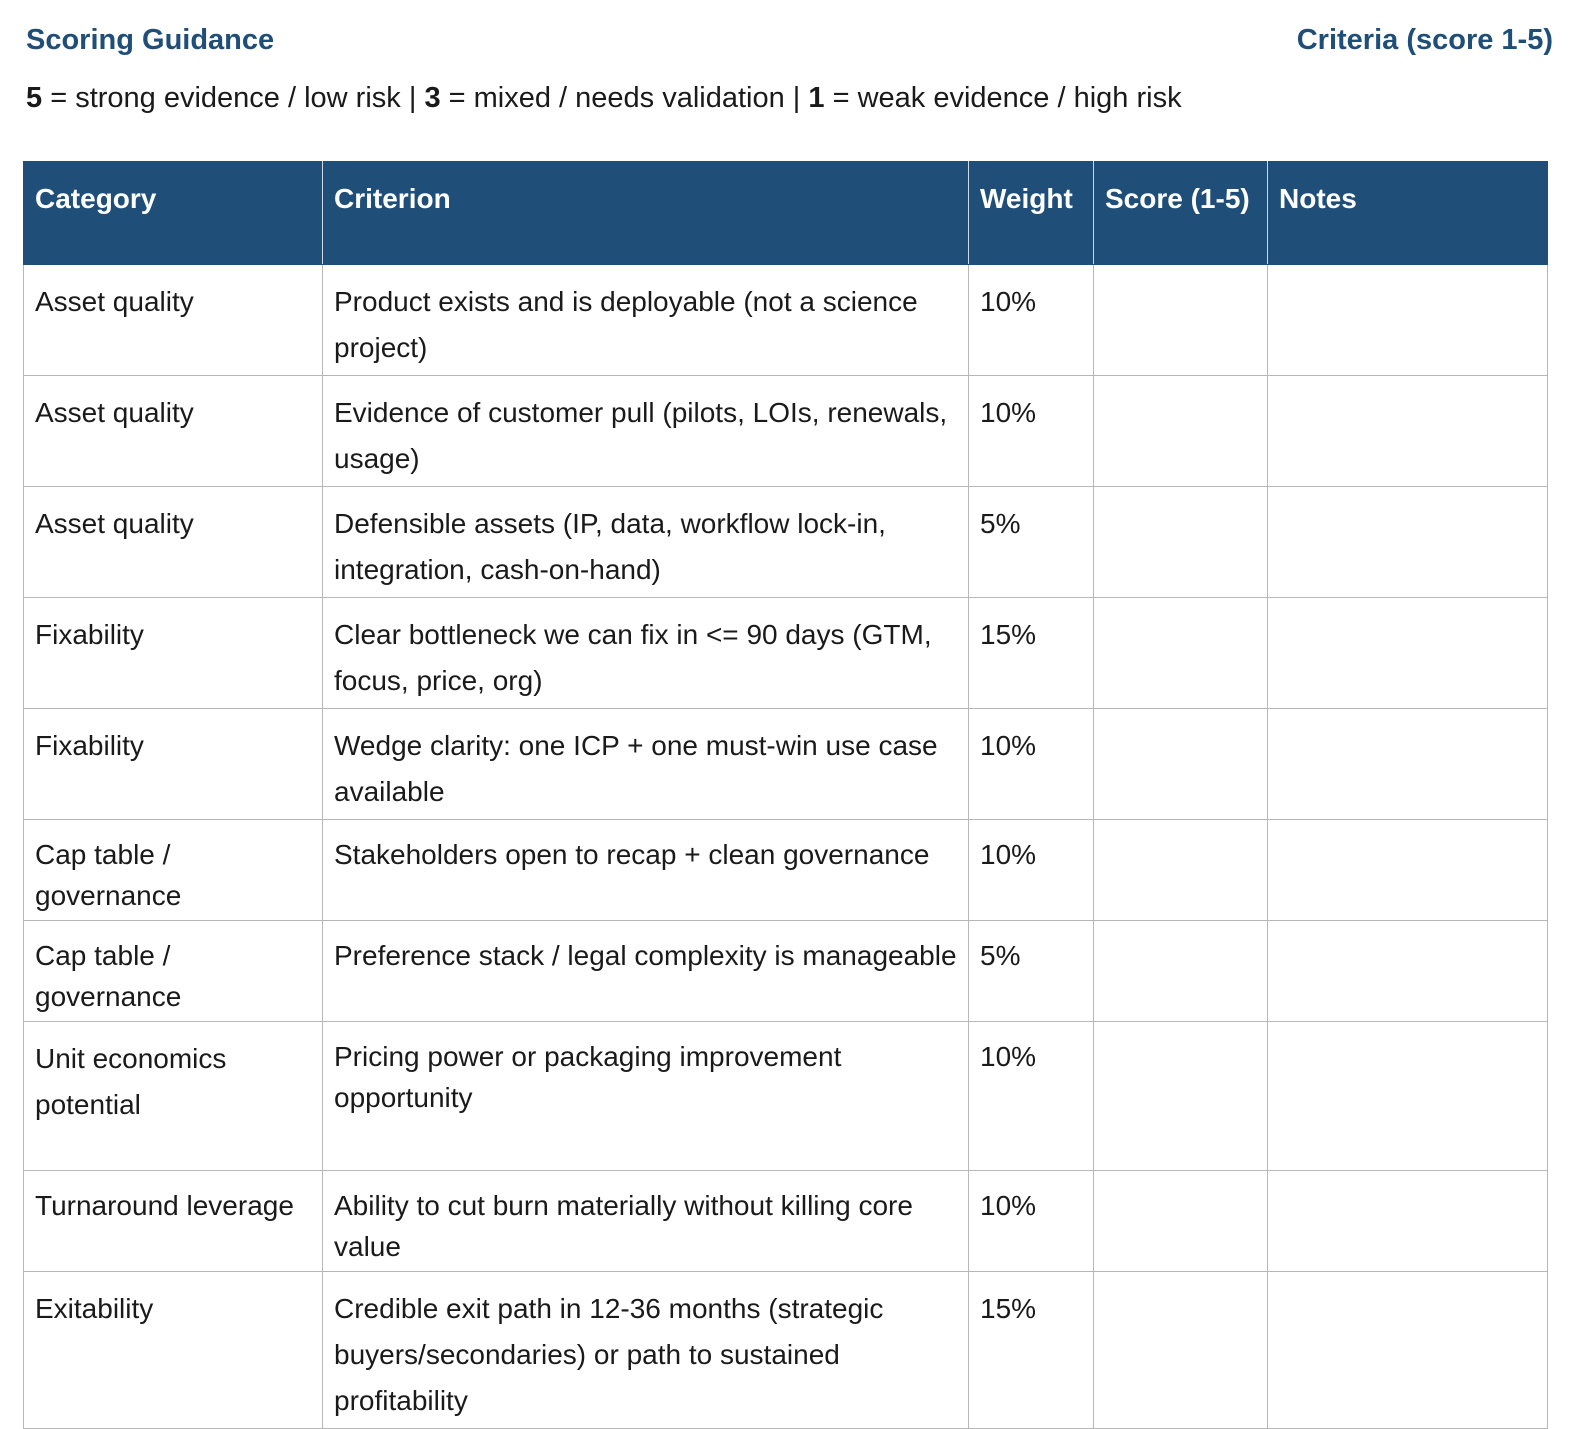  What do you see at coordinates (173, 1350) in the screenshot?
I see `category-cell: Exitability` at bounding box center [173, 1350].